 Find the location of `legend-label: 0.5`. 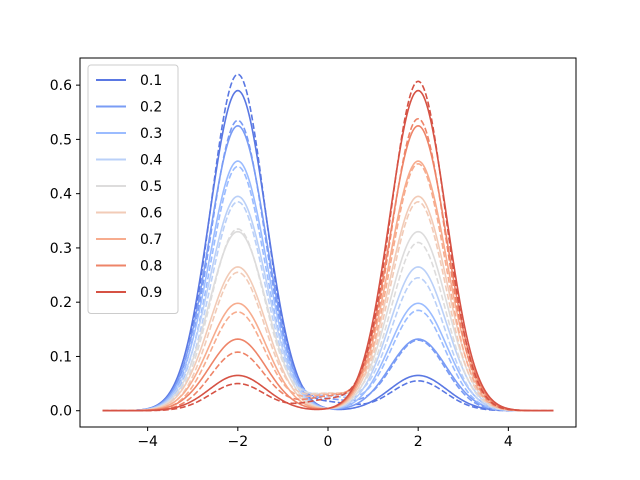

legend-label: 0.5 is located at coordinates (151, 187).